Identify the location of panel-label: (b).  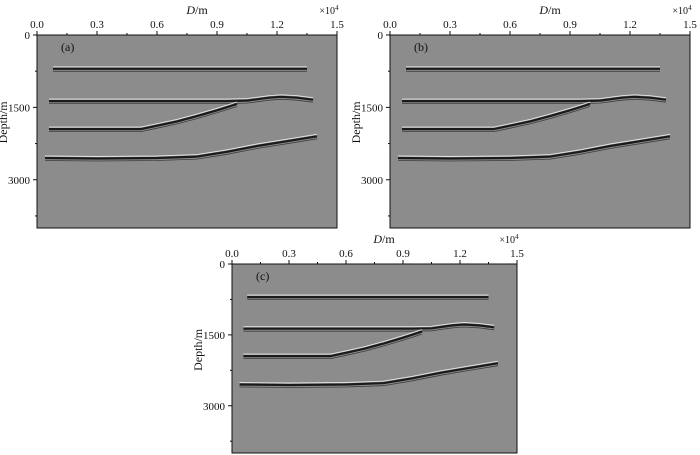
(421, 47).